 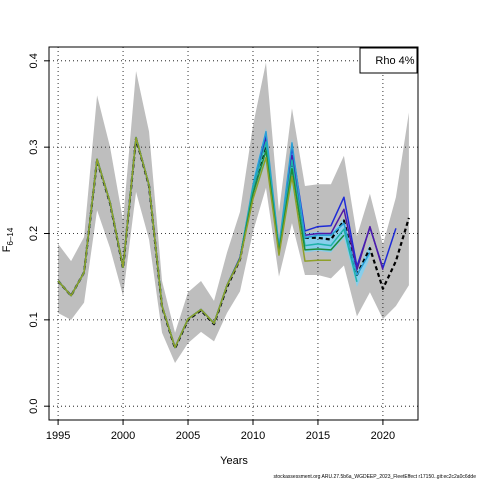 I want to click on x-tick-label: 2000, so click(x=123, y=436).